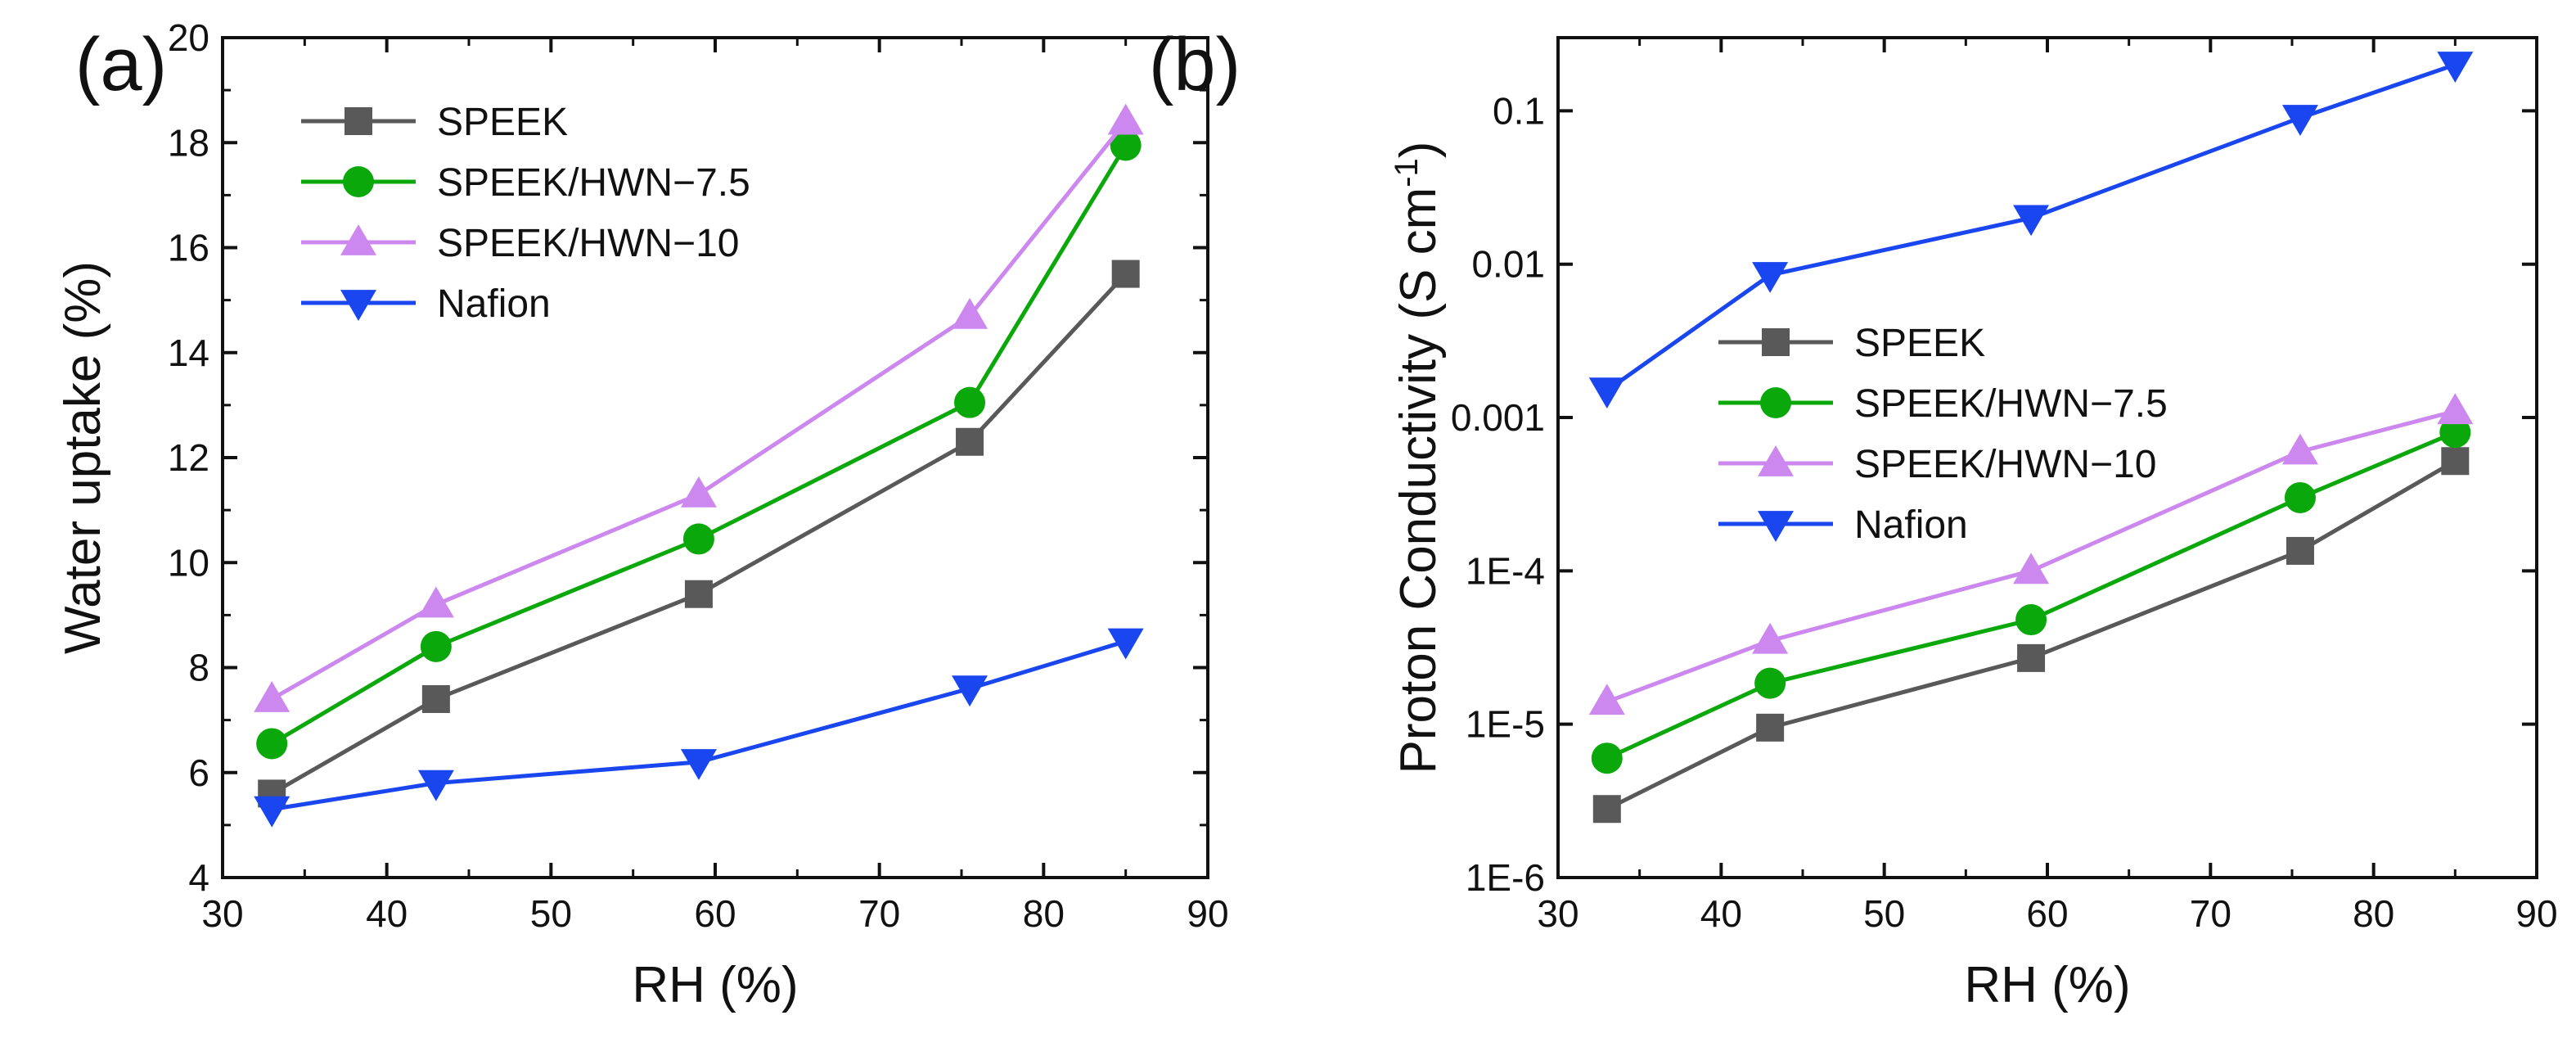 The image size is (2576, 1038). Describe the element at coordinates (1418, 481) in the screenshot. I see `y-axis-title-main: Proton Conductivity (S cm` at that location.